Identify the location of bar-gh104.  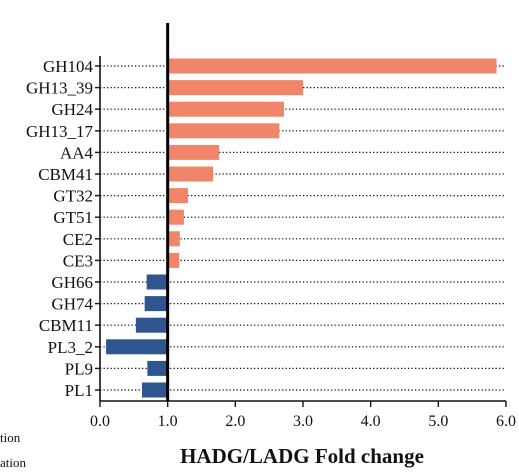
(332, 66).